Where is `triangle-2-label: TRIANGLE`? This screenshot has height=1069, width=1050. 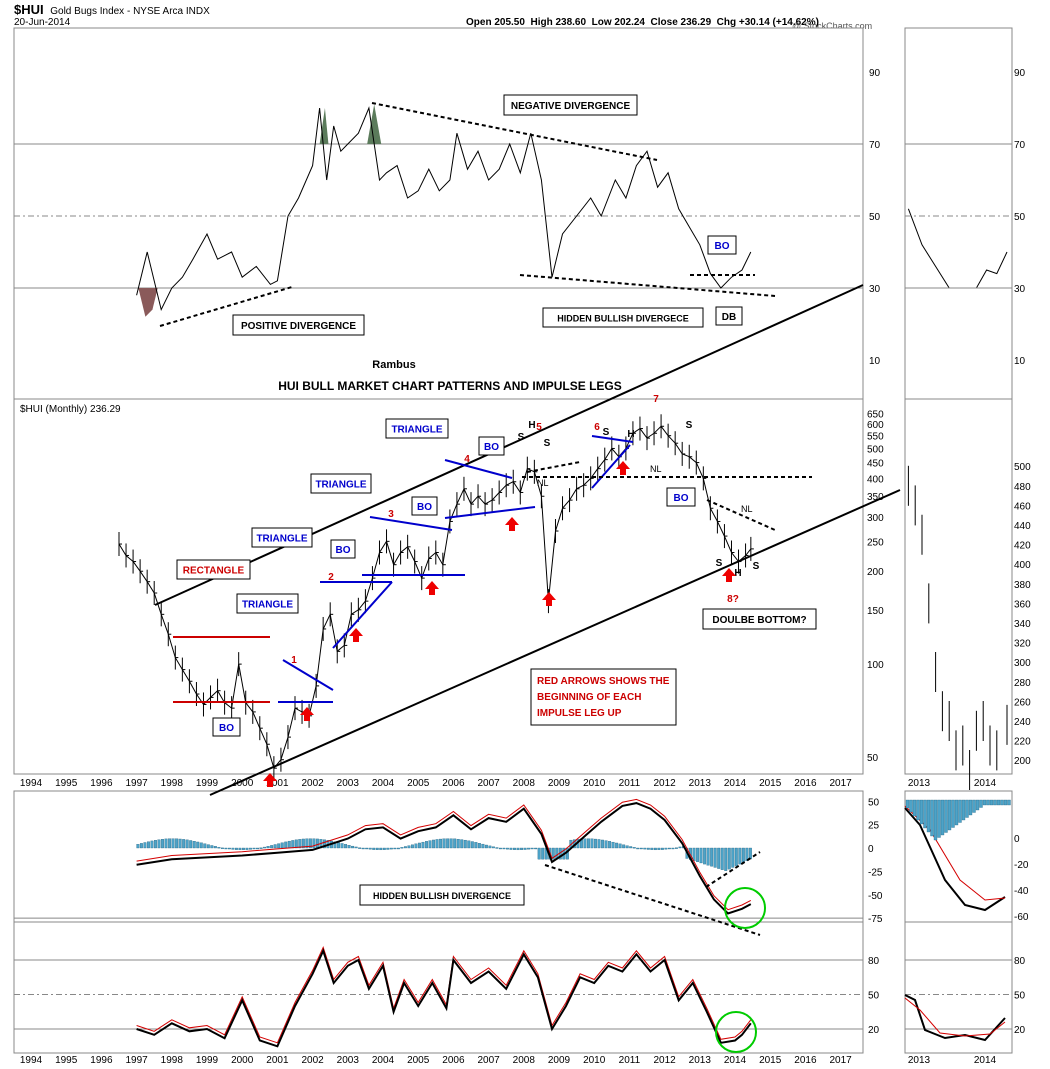 triangle-2-label: TRIANGLE is located at coordinates (281, 539).